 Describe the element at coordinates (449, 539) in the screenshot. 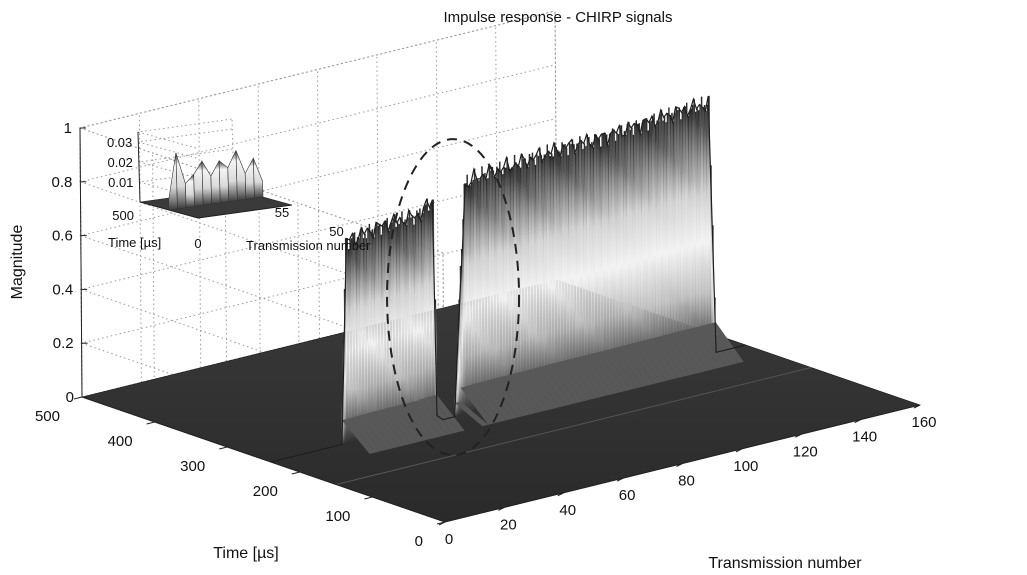

I see `x-tick-label: 0` at that location.